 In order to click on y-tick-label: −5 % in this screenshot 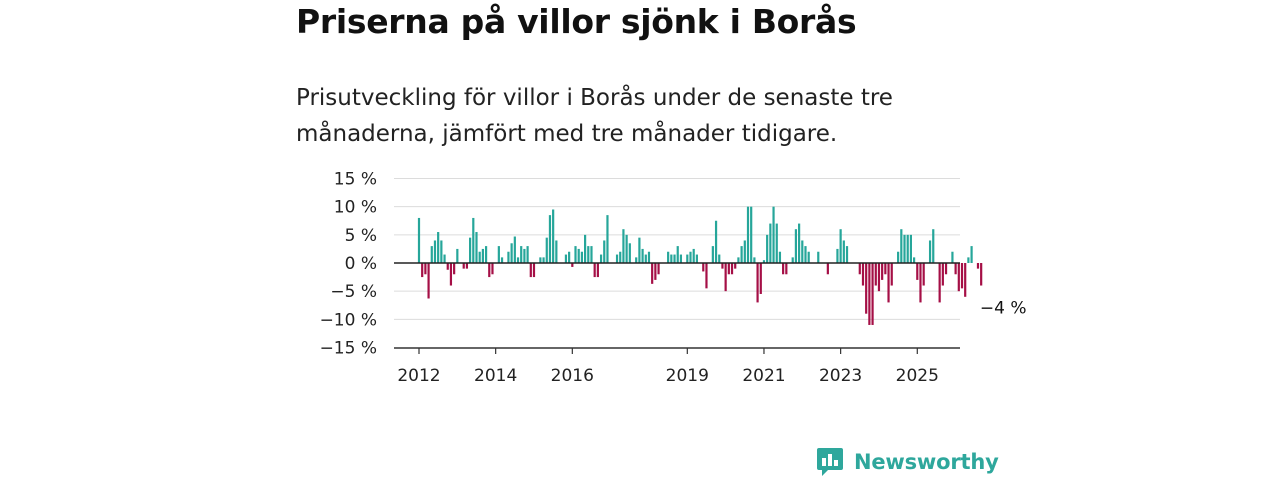, I will do `click(353, 292)`.